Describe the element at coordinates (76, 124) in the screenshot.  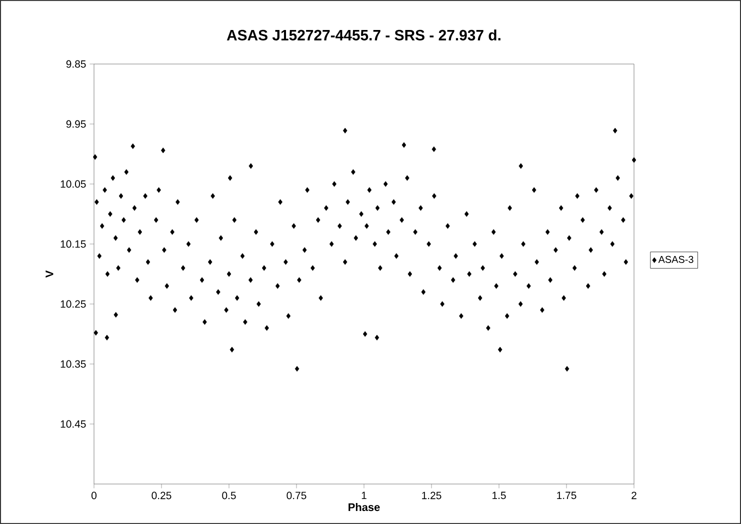
I see `y-tick-label: 9.95` at that location.